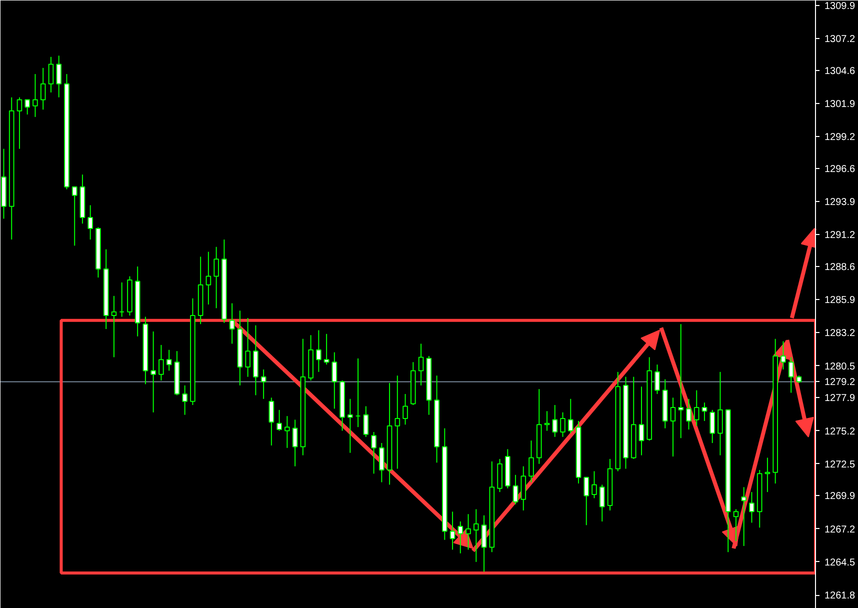 The width and height of the screenshot is (858, 608). What do you see at coordinates (840, 562) in the screenshot?
I see `y-tick-label: 1264.5` at bounding box center [840, 562].